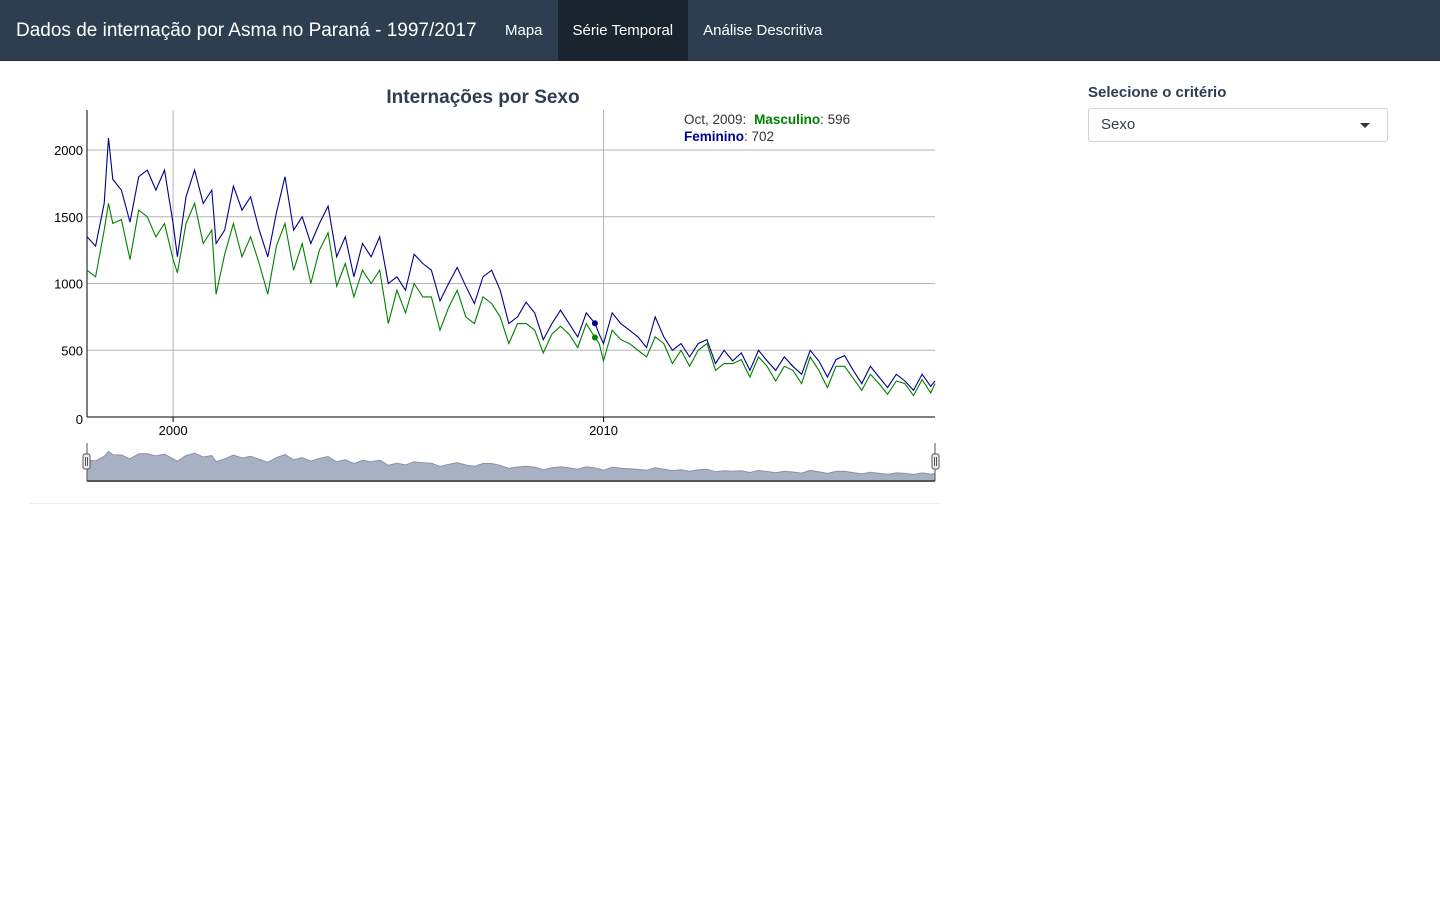  I want to click on tab-serie-temporal: Série Temporal, so click(623, 30).